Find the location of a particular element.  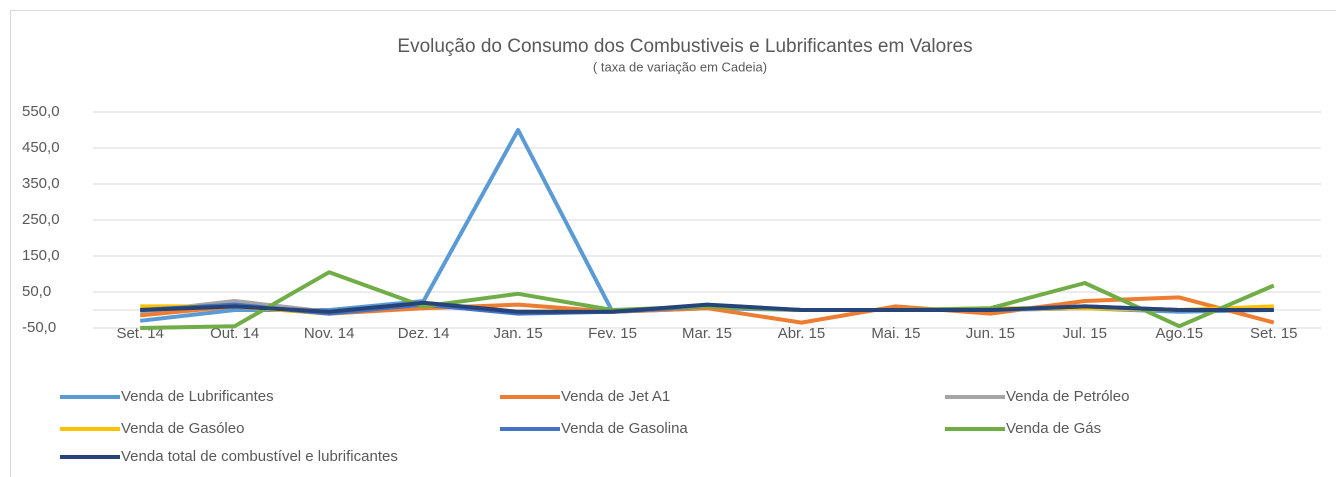

y-tick-label: 250,0 is located at coordinates (41, 219).